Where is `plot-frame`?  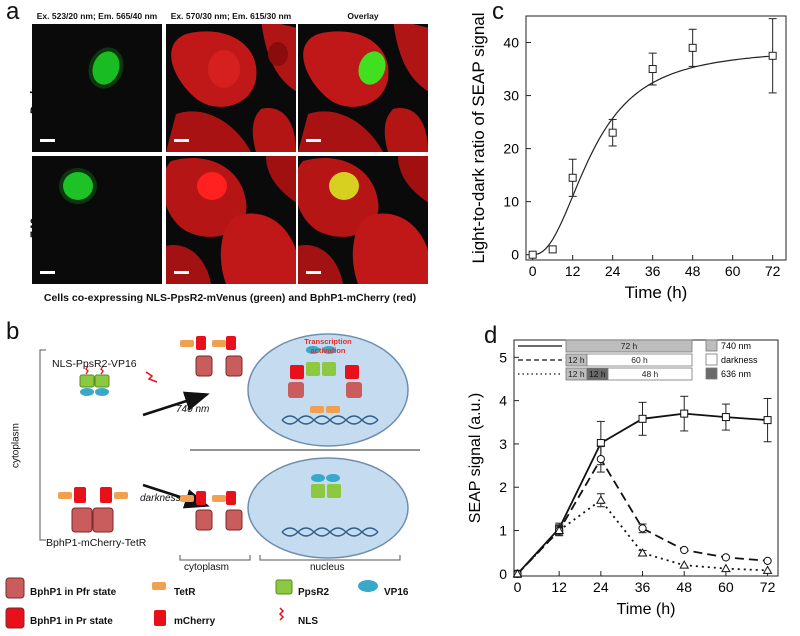 plot-frame is located at coordinates (656, 138).